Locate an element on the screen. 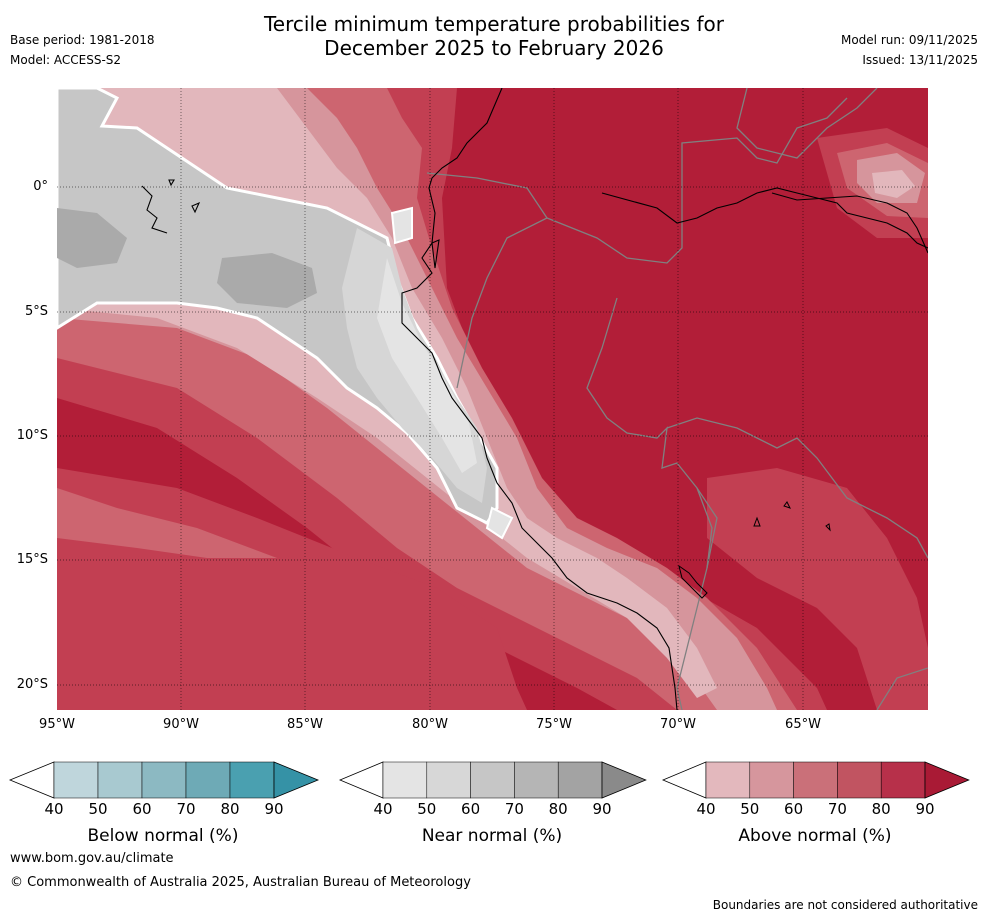 This screenshot has width=988, height=919. website-link: www.bom.gov.au/climate is located at coordinates (92, 858).